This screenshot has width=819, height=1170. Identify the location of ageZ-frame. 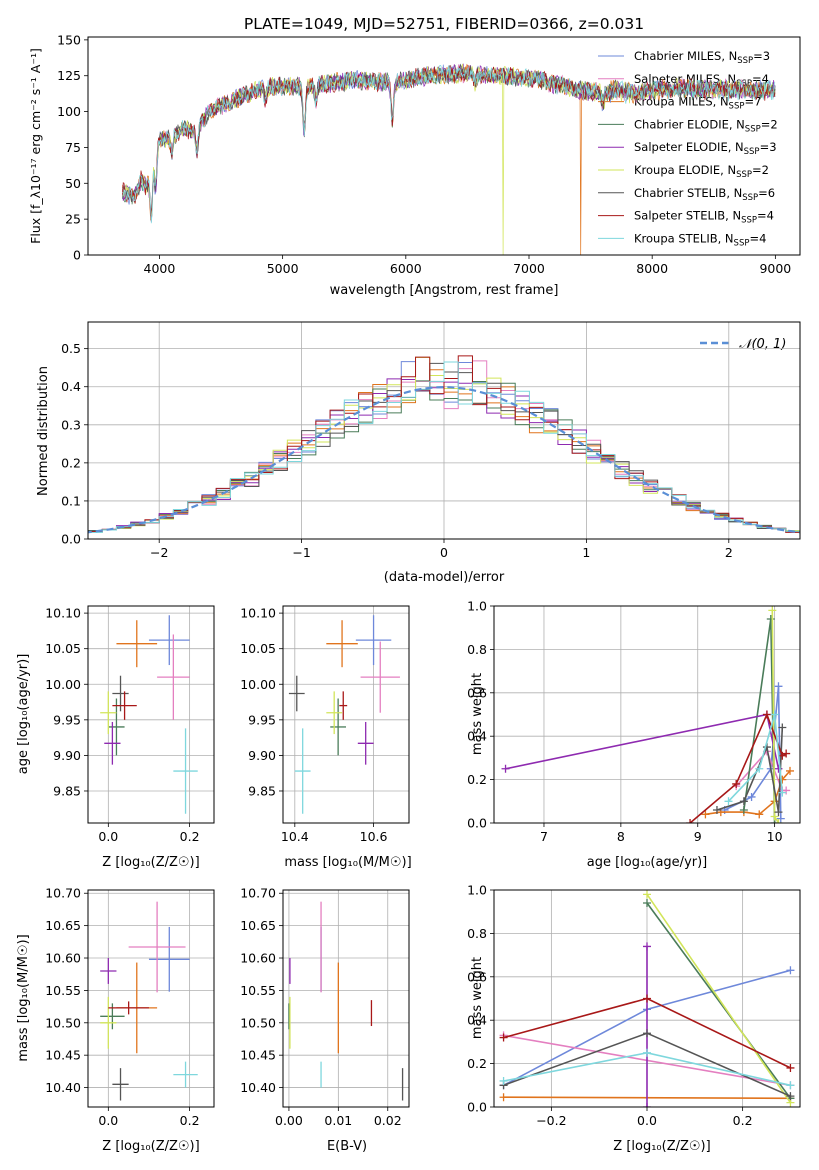
(151, 714).